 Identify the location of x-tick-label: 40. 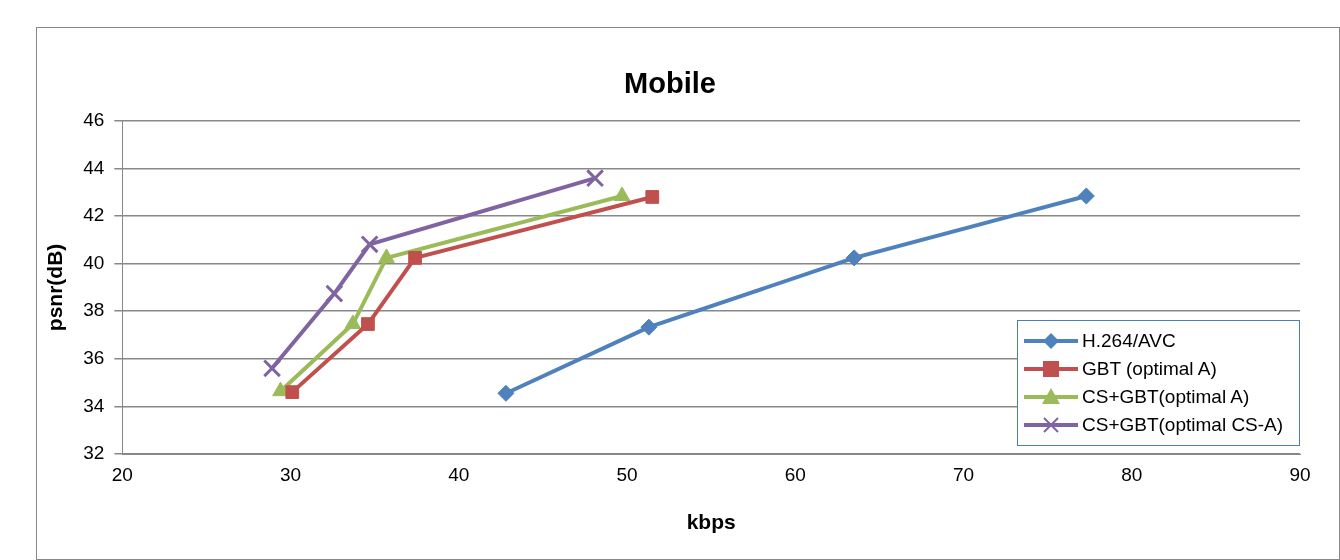
(459, 474).